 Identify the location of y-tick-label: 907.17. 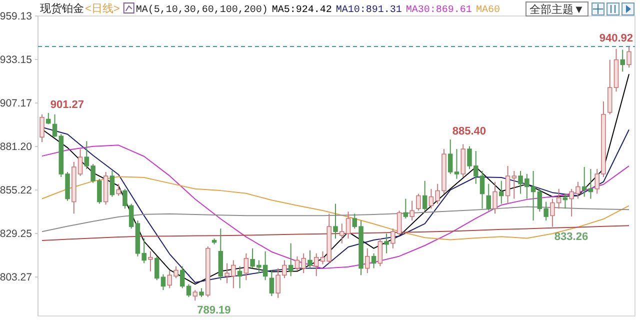
(16, 103).